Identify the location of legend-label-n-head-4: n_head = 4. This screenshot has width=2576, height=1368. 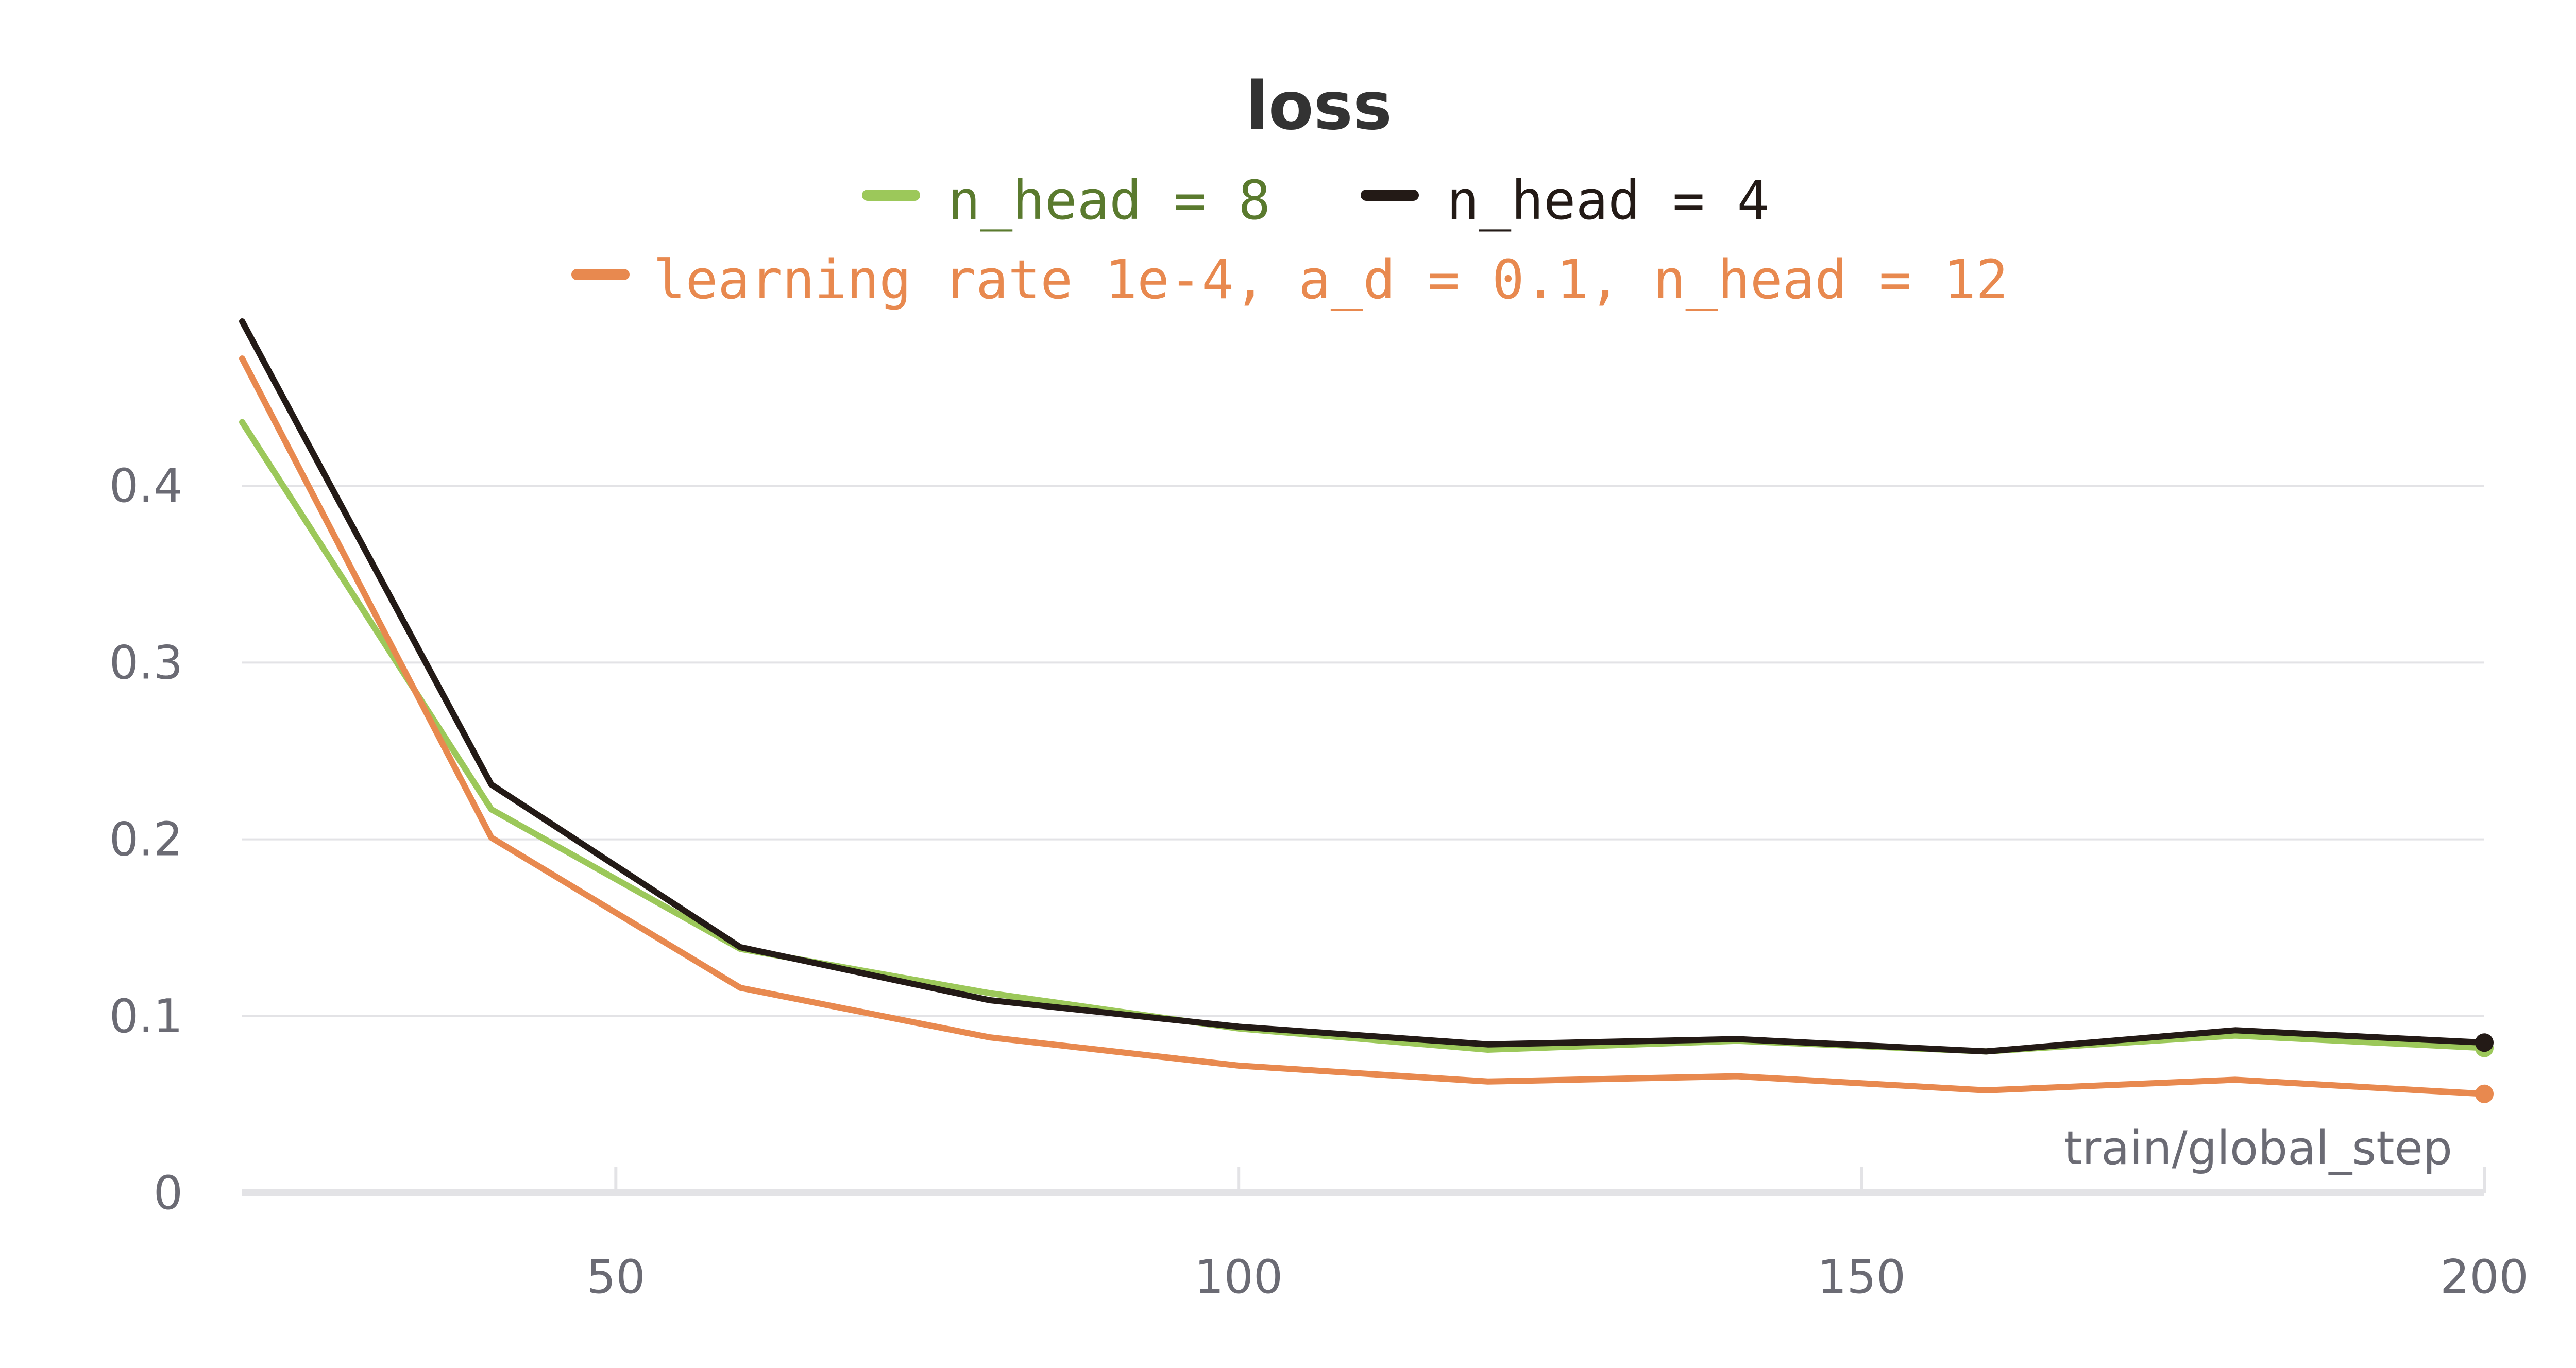
(1608, 200).